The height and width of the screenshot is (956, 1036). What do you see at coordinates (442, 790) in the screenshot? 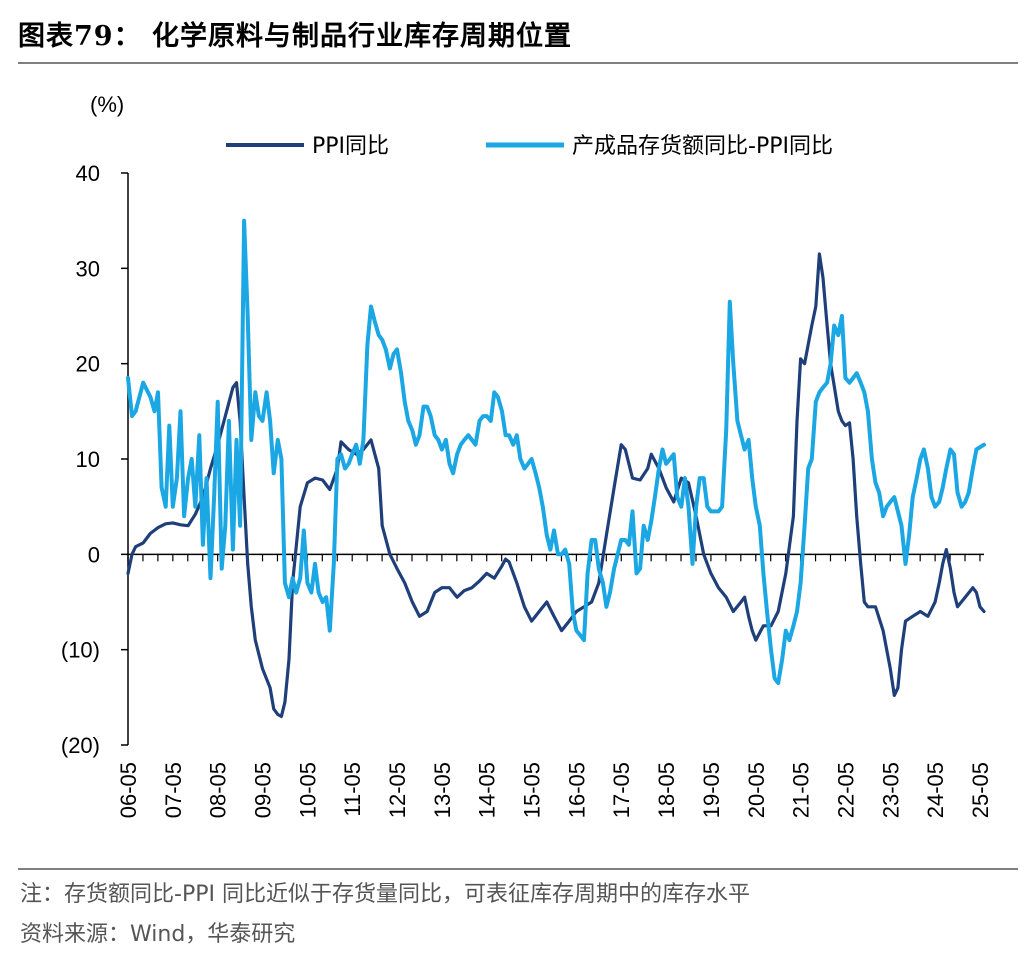
I see `x-tick-label: 13-05` at bounding box center [442, 790].